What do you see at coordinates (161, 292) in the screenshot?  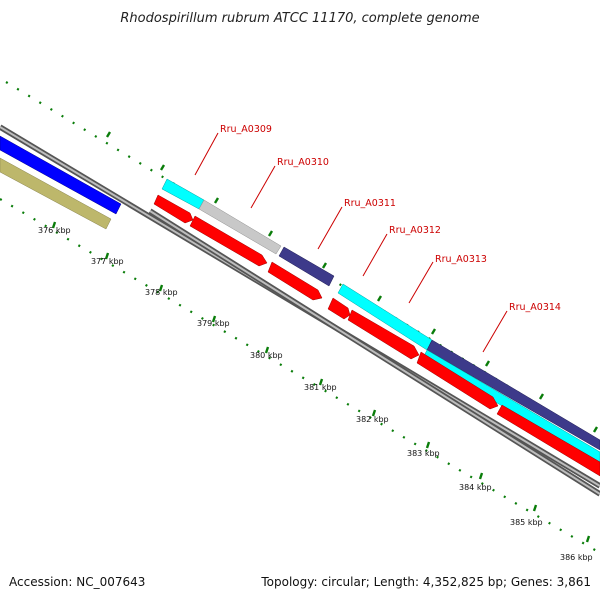 I see `tick-label: 378 kbp` at bounding box center [161, 292].